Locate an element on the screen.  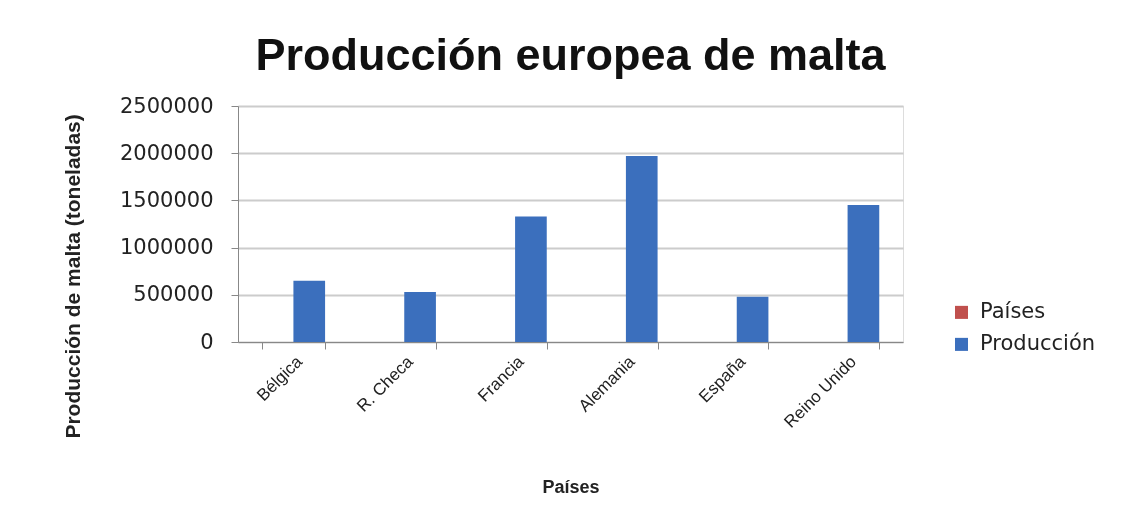
x-axis-title: Países is located at coordinates (571, 486).